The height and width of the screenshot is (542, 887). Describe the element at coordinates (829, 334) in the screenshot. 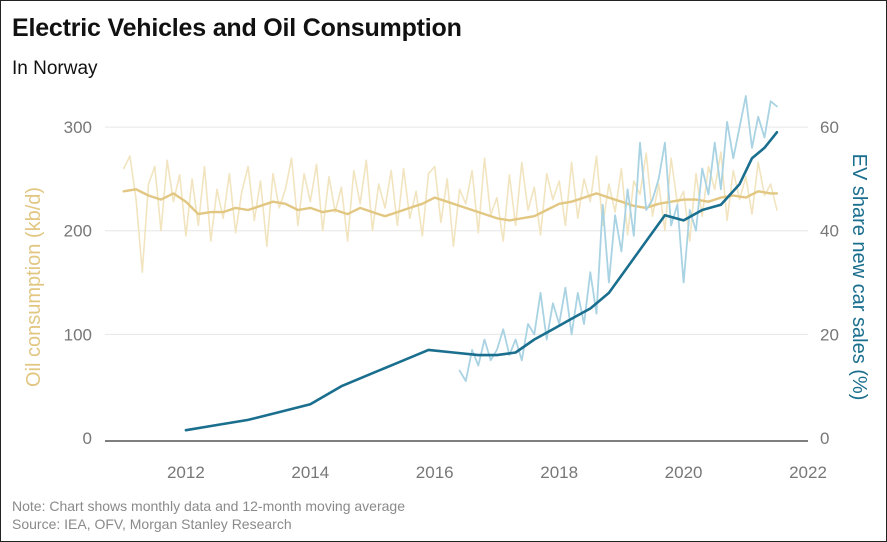

I see `right-tick-label: 20` at that location.